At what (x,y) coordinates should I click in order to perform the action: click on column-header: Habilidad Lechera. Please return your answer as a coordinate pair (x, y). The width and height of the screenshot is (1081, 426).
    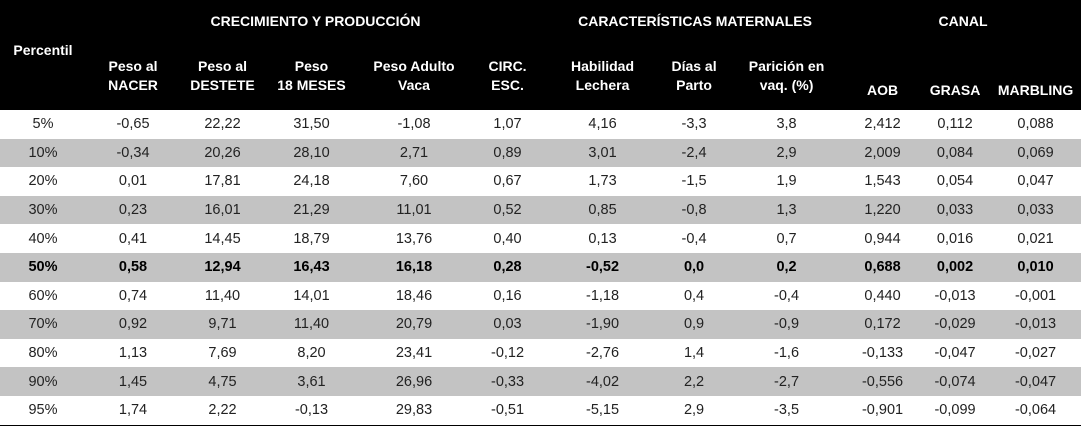
    Looking at the image, I should click on (603, 76).